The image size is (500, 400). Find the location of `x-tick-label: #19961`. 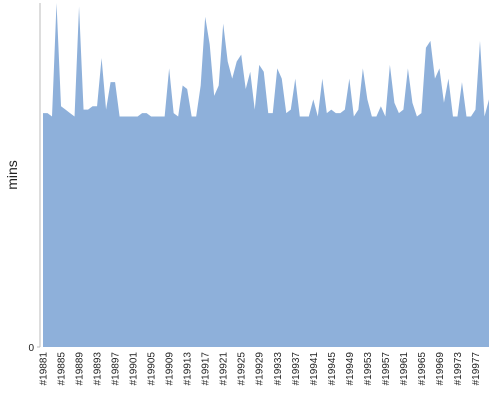

x-tick-label: #19961 is located at coordinates (404, 369).